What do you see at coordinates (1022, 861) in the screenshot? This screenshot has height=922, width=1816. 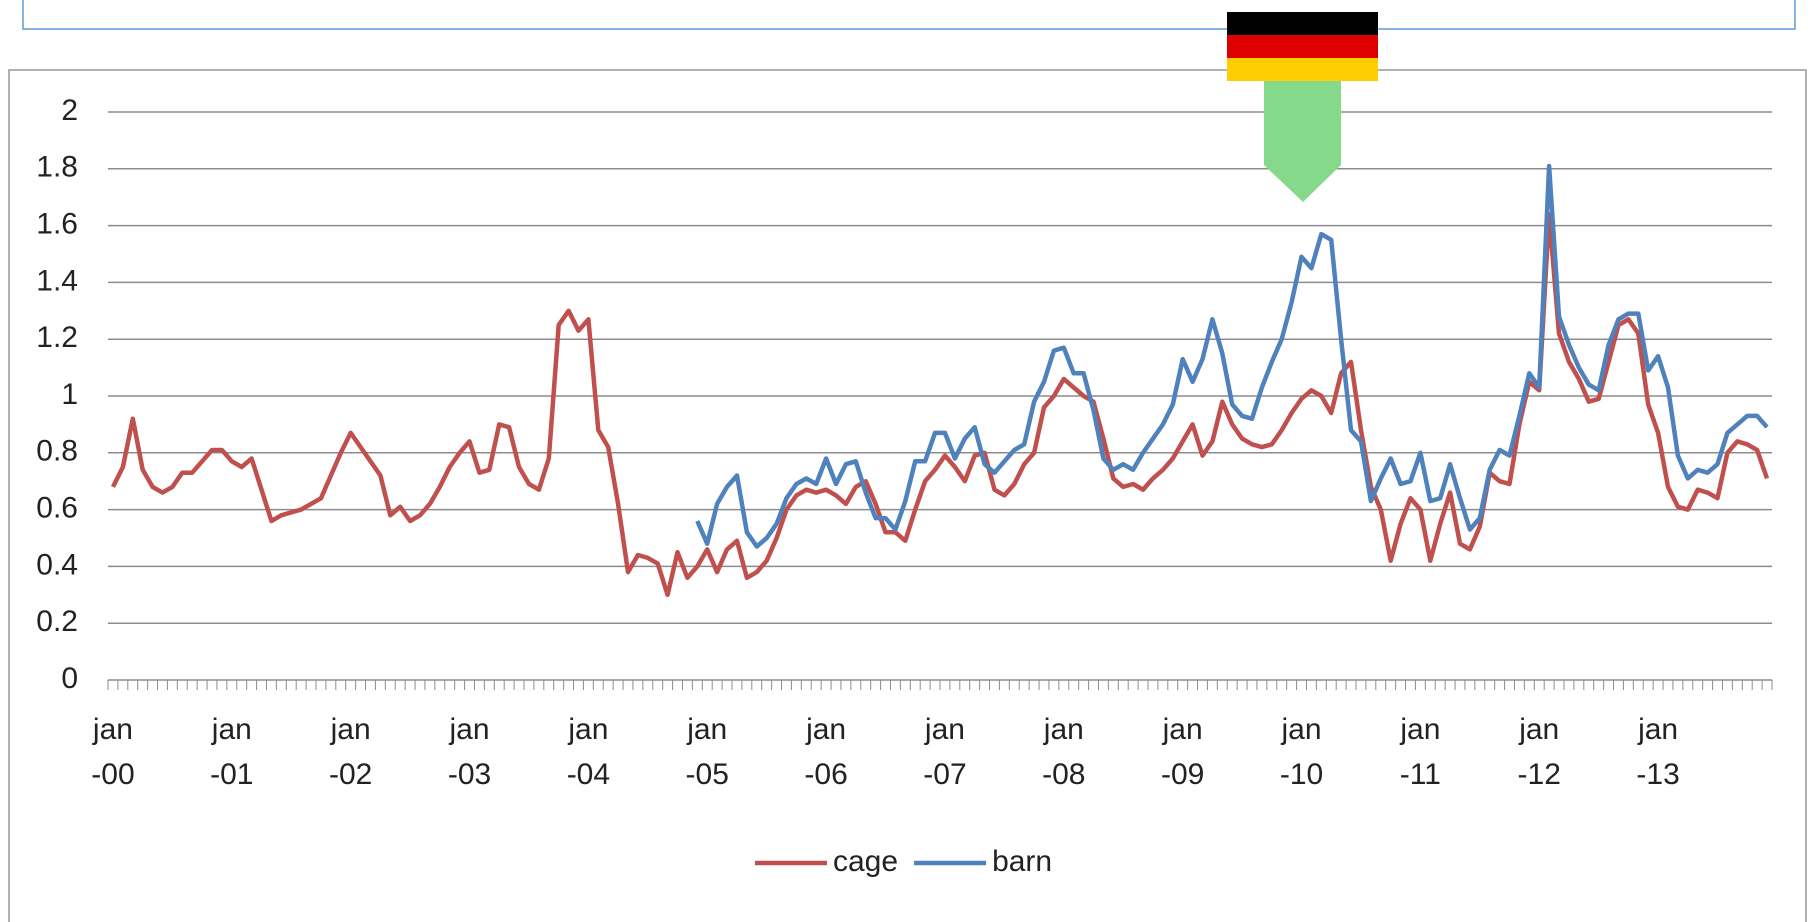 I see `legend-label: barn` at bounding box center [1022, 861].